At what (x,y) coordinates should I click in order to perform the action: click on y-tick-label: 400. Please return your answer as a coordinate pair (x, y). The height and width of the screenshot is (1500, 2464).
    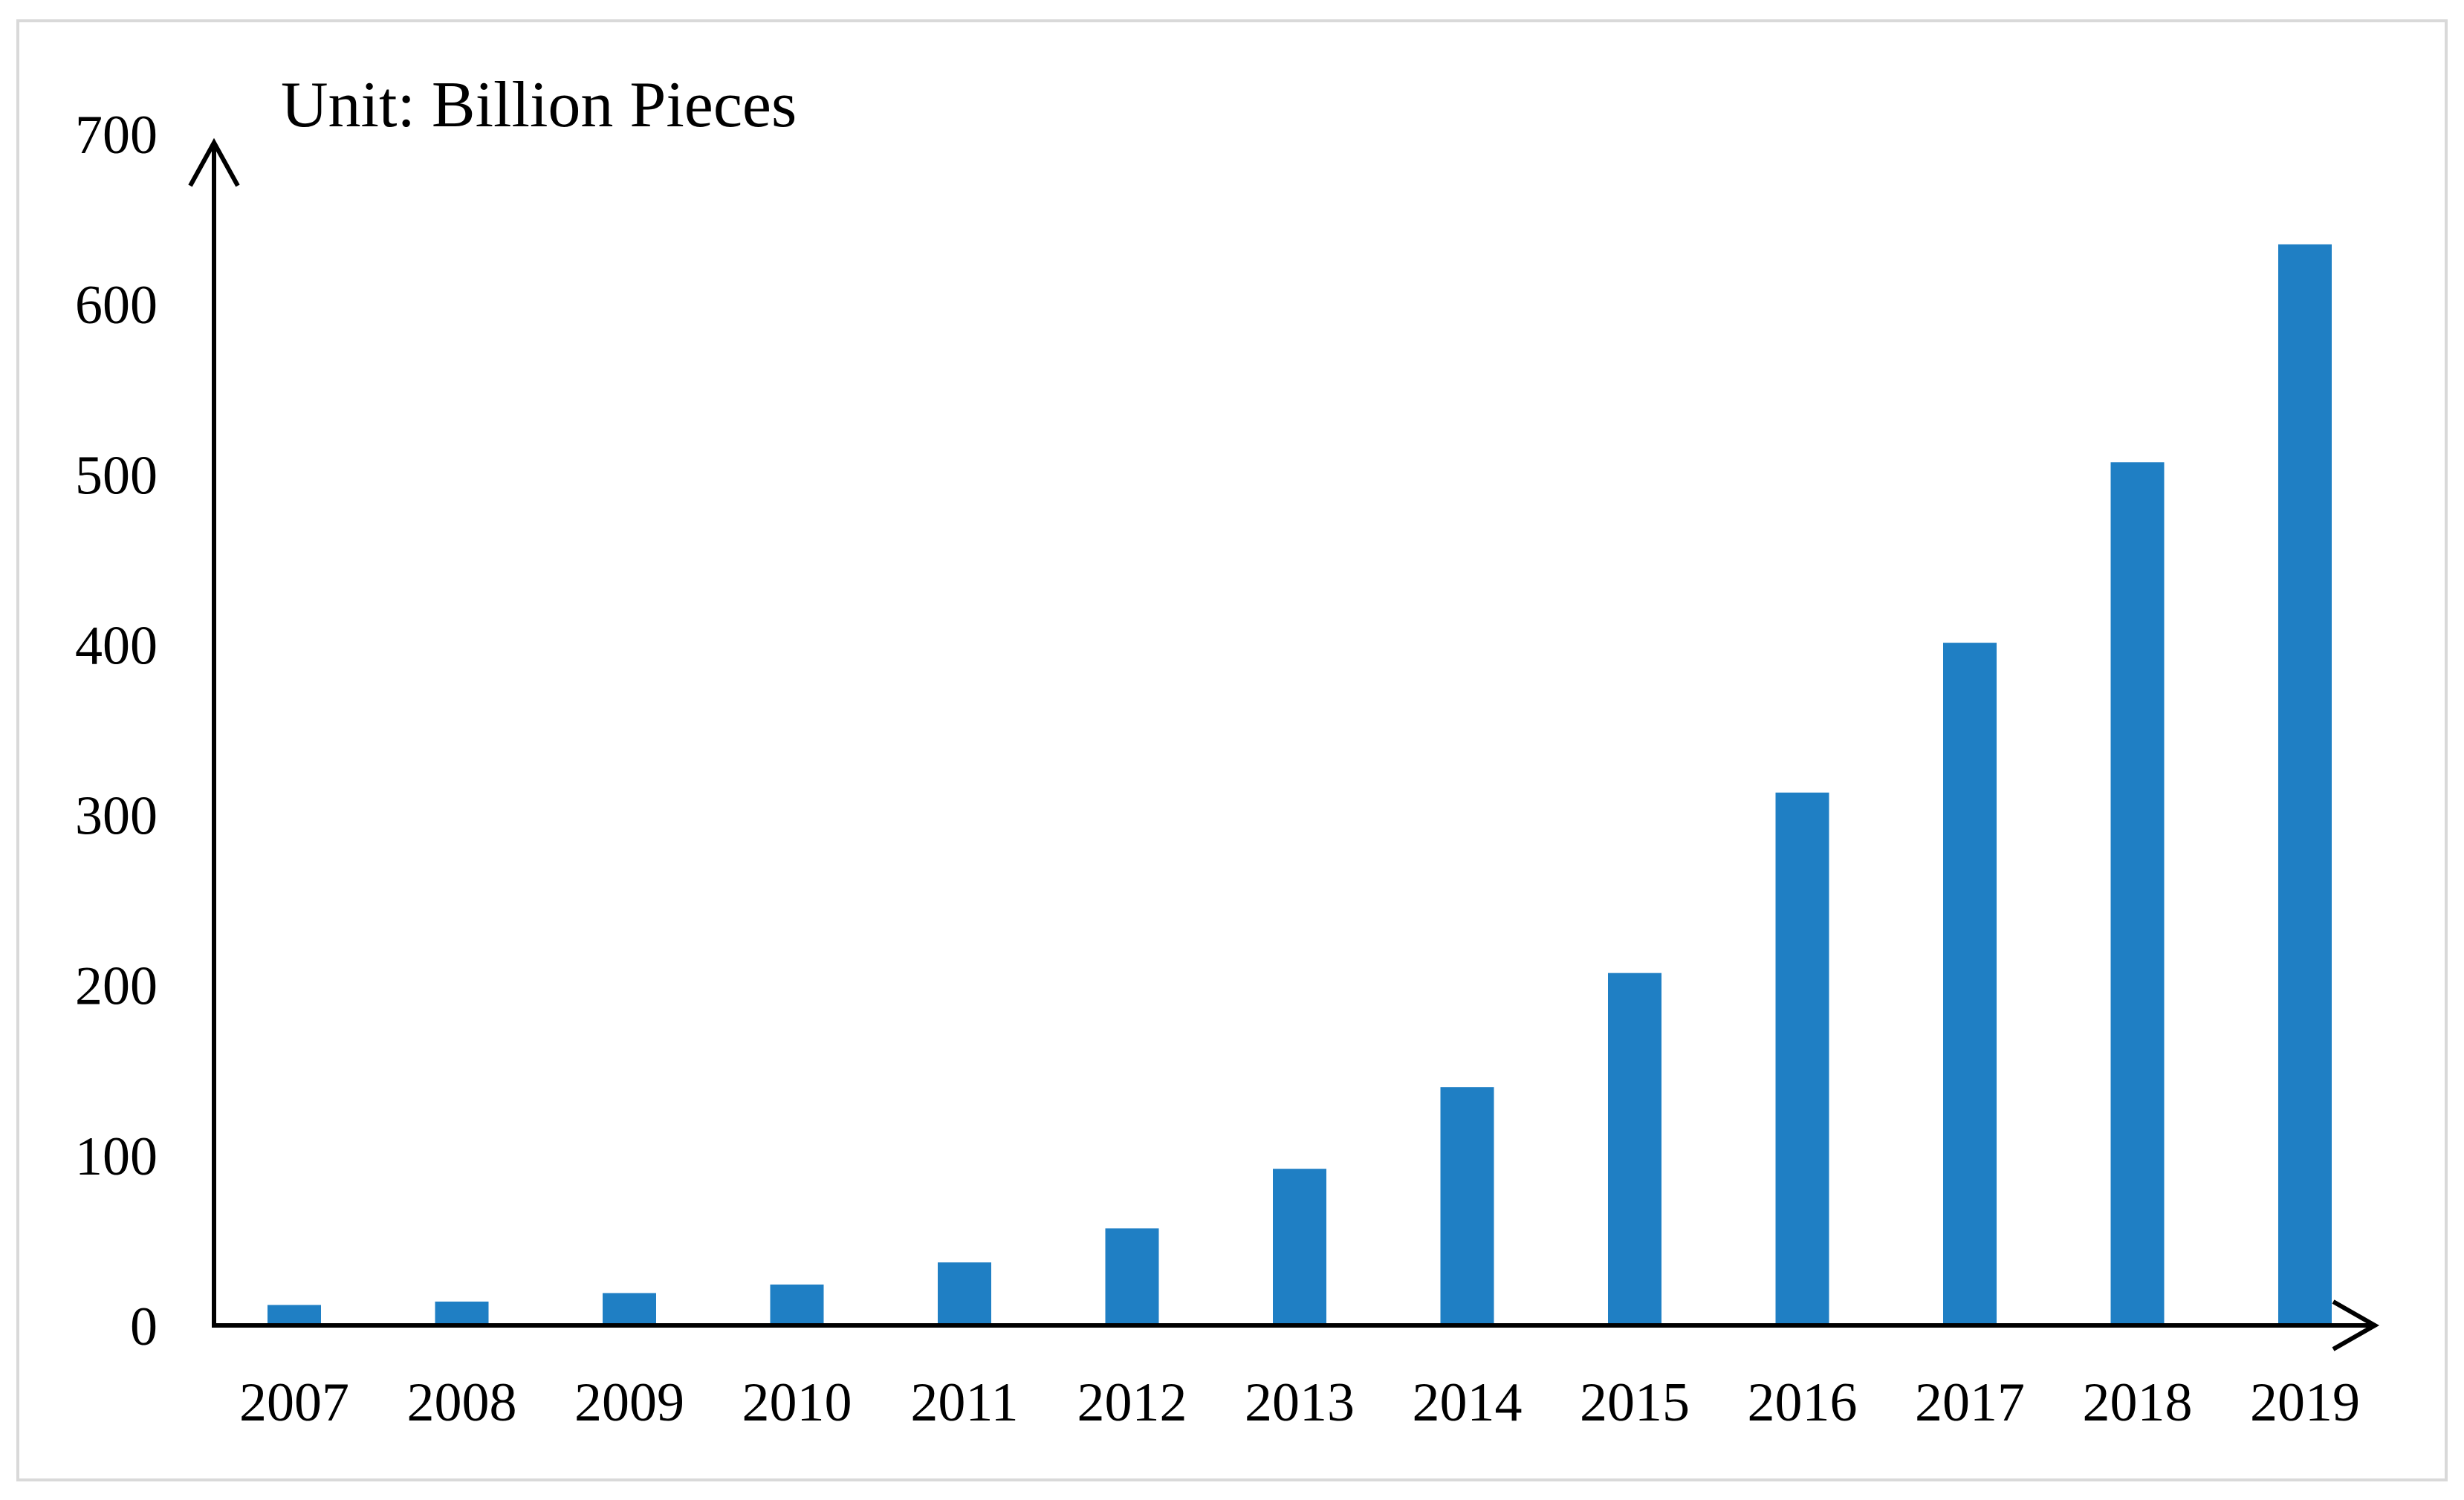
    Looking at the image, I should click on (116, 646).